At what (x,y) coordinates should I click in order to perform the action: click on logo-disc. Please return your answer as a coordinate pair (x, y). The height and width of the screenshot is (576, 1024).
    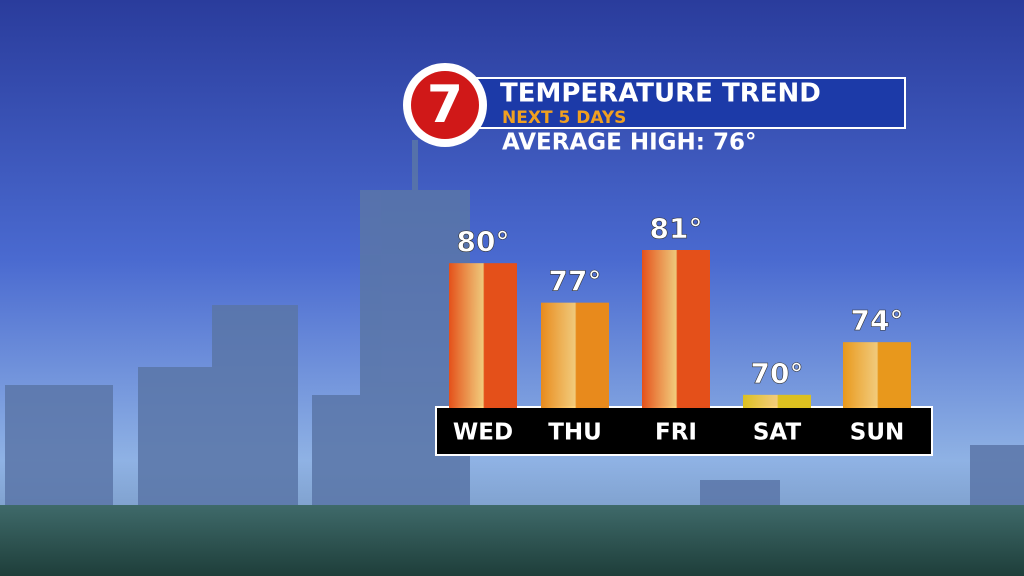
    Looking at the image, I should click on (445, 105).